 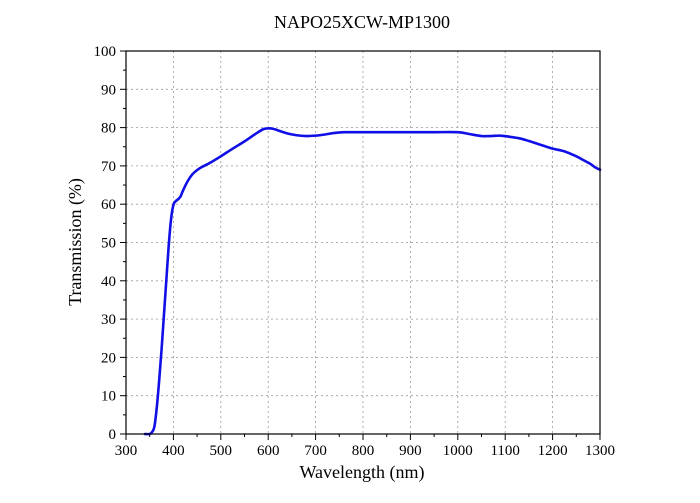 I want to click on y-tick-label: 70, so click(x=108, y=167).